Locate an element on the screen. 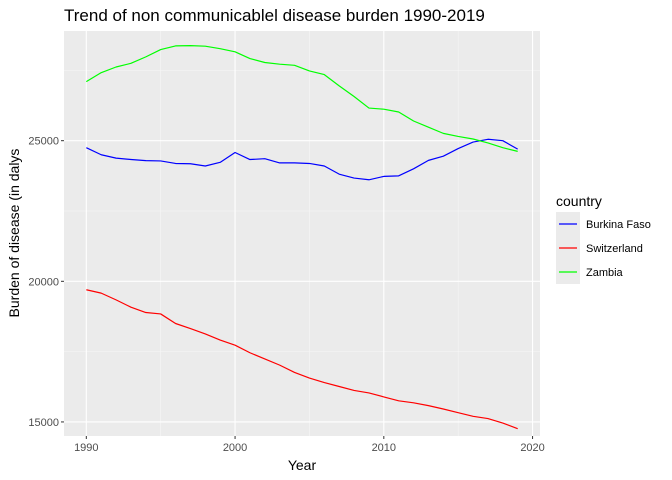 This screenshot has width=672, height=480. x-tick-label: 1990 is located at coordinates (86, 448).